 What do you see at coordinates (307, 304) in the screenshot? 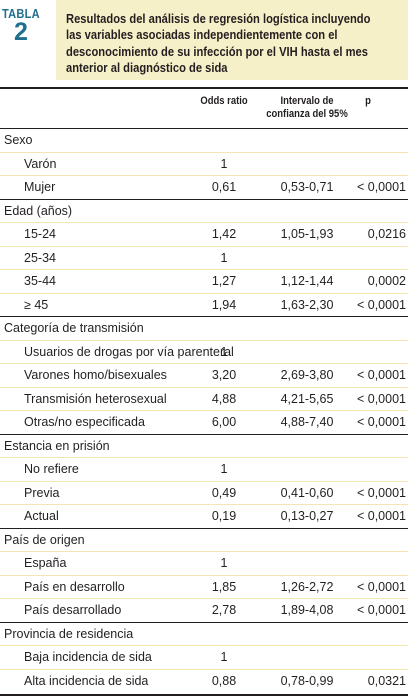
I see `confidence-interval-cell: 1,63-2,30` at bounding box center [307, 304].